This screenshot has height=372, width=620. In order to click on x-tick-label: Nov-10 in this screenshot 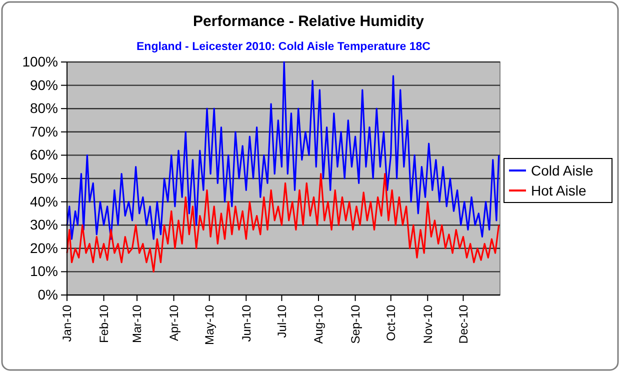, I will do `click(427, 324)`.